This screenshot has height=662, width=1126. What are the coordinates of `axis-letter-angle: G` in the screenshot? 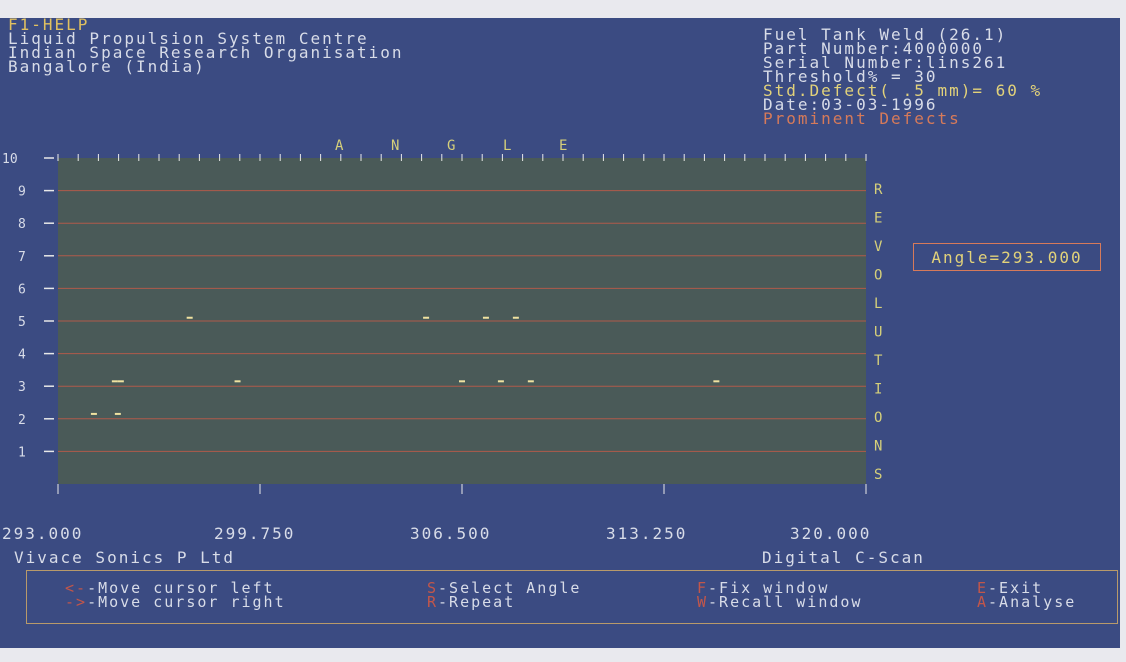 It's located at (451, 146).